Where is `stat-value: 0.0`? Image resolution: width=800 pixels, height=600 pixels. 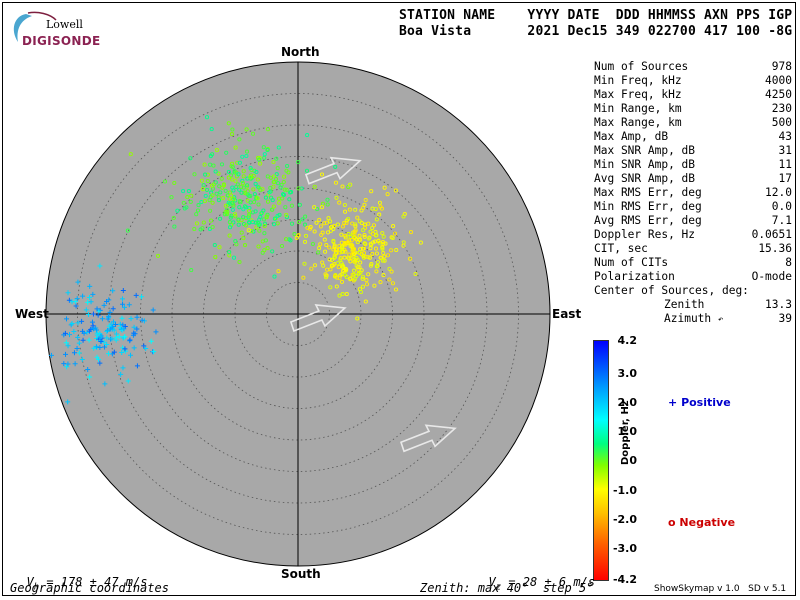
stat-value: 0.0 is located at coordinates (781, 206).